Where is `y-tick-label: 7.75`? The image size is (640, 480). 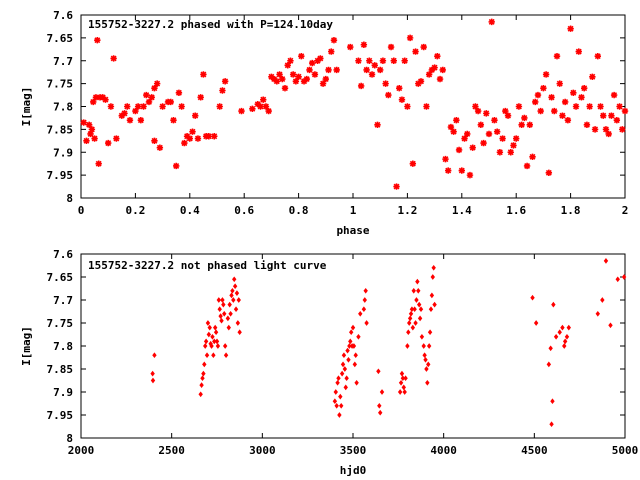 y-tick-label: 7.75 is located at coordinates (60, 84).